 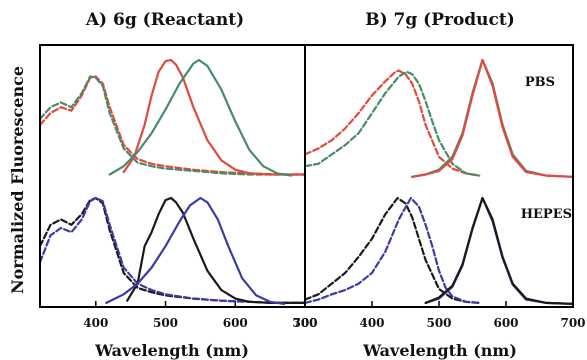 What do you see at coordinates (546, 214) in the screenshot?
I see `hepes-panel-label: HEPES` at bounding box center [546, 214].